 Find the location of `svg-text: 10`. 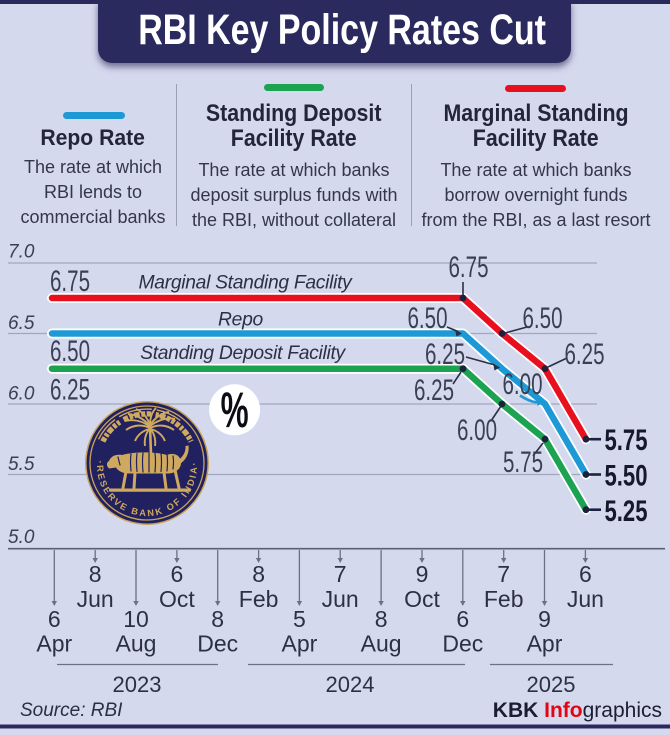

svg-text: 10 is located at coordinates (136, 619).